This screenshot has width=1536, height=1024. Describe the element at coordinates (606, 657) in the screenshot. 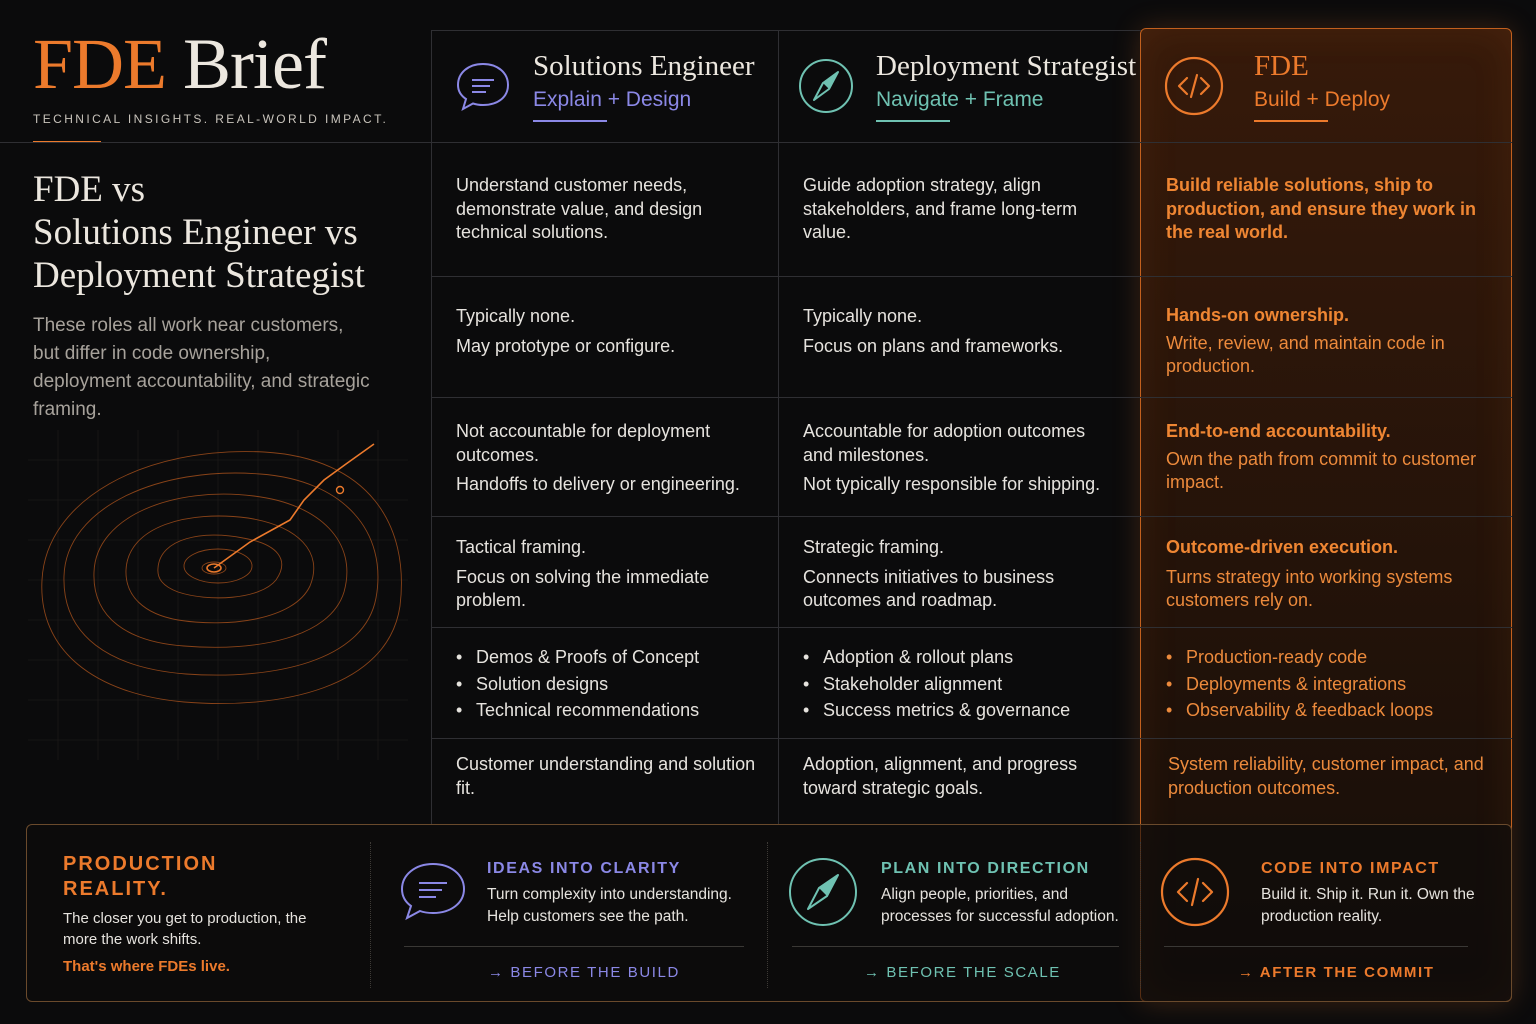

I see `list-item: Demos & Proofs of Concept` at that location.